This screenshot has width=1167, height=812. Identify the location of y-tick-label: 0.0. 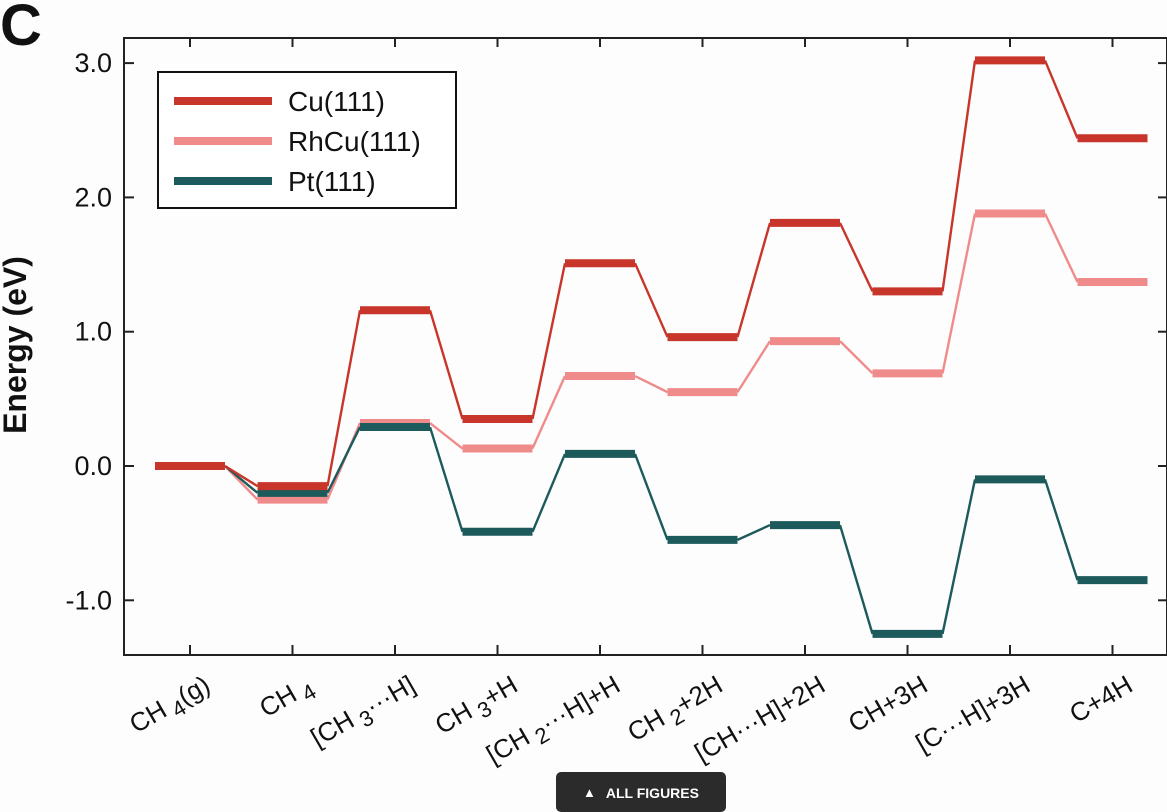
(93, 466).